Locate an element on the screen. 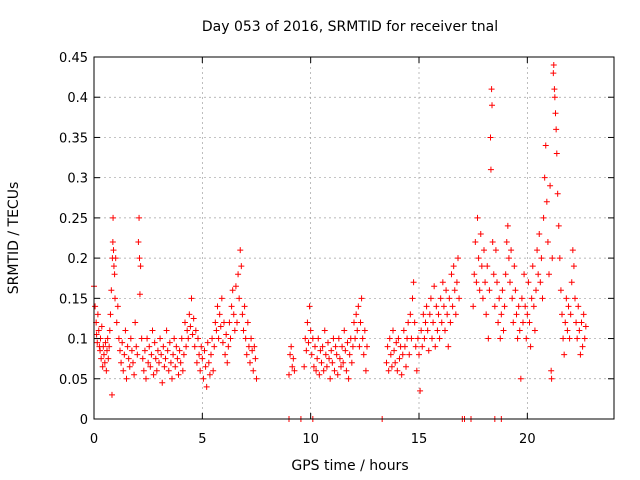 The image size is (640, 480). y-tick-label: 0.05 is located at coordinates (73, 380).